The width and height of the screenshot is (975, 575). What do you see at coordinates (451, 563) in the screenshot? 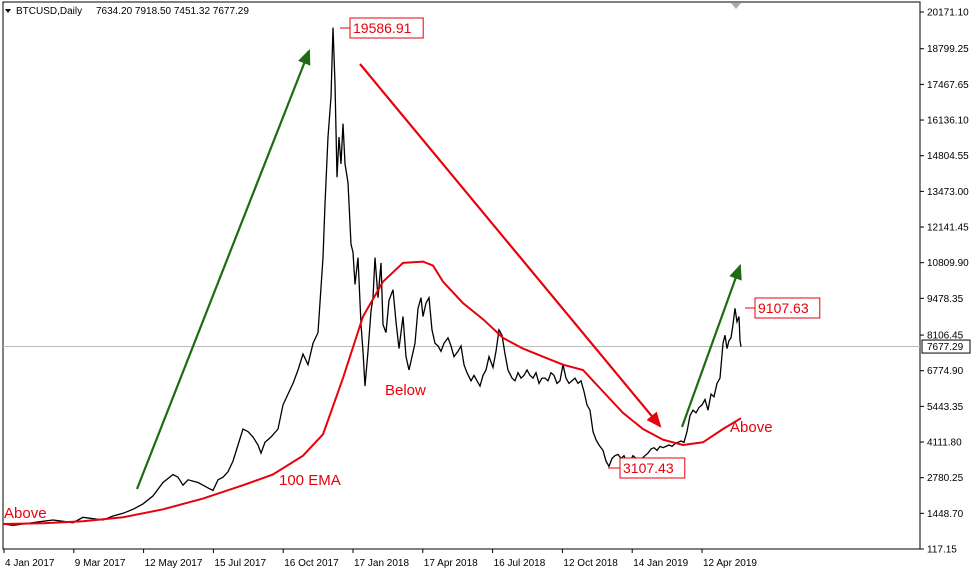
I see `x-tick-label: 17 Apr 2018` at bounding box center [451, 563].